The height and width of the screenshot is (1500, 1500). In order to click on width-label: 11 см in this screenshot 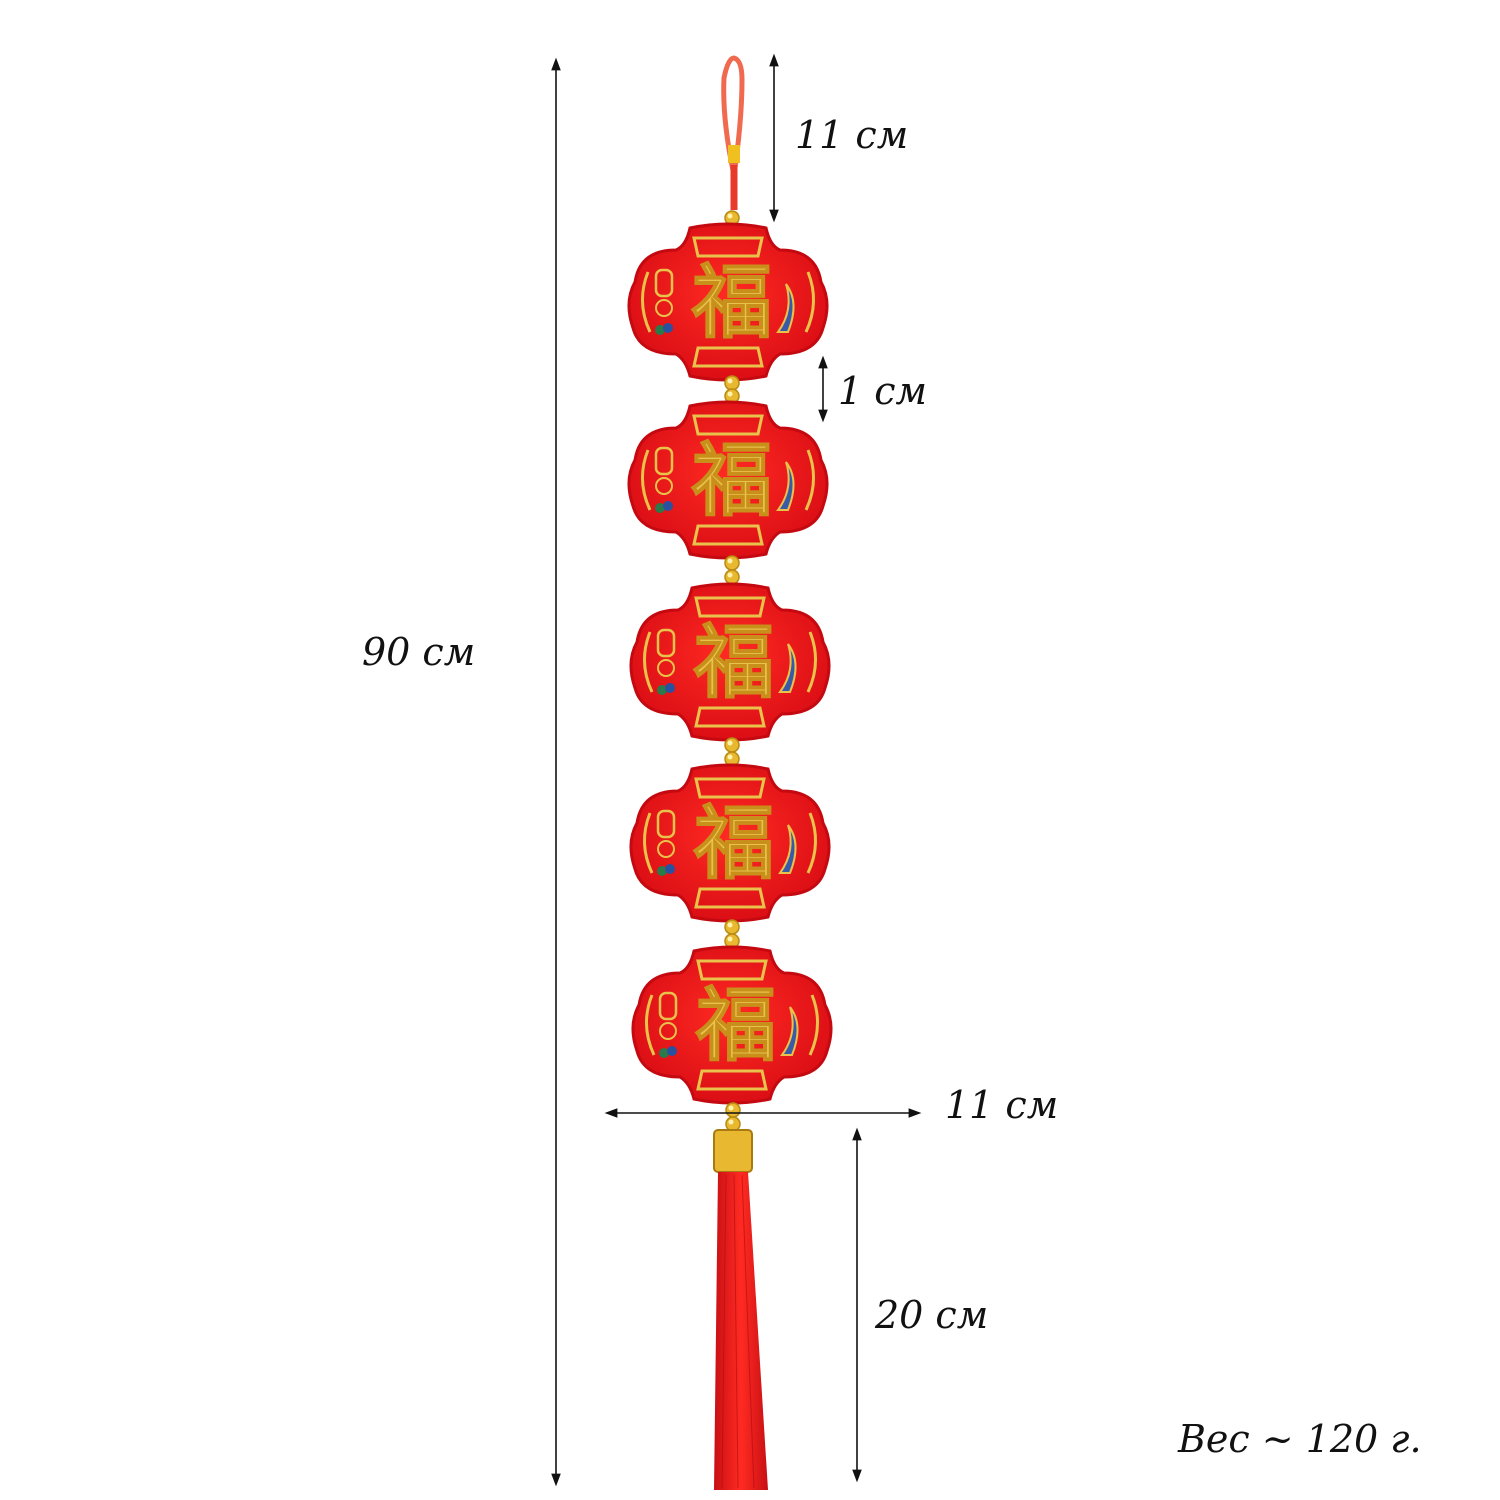, I will do `click(1002, 1105)`.